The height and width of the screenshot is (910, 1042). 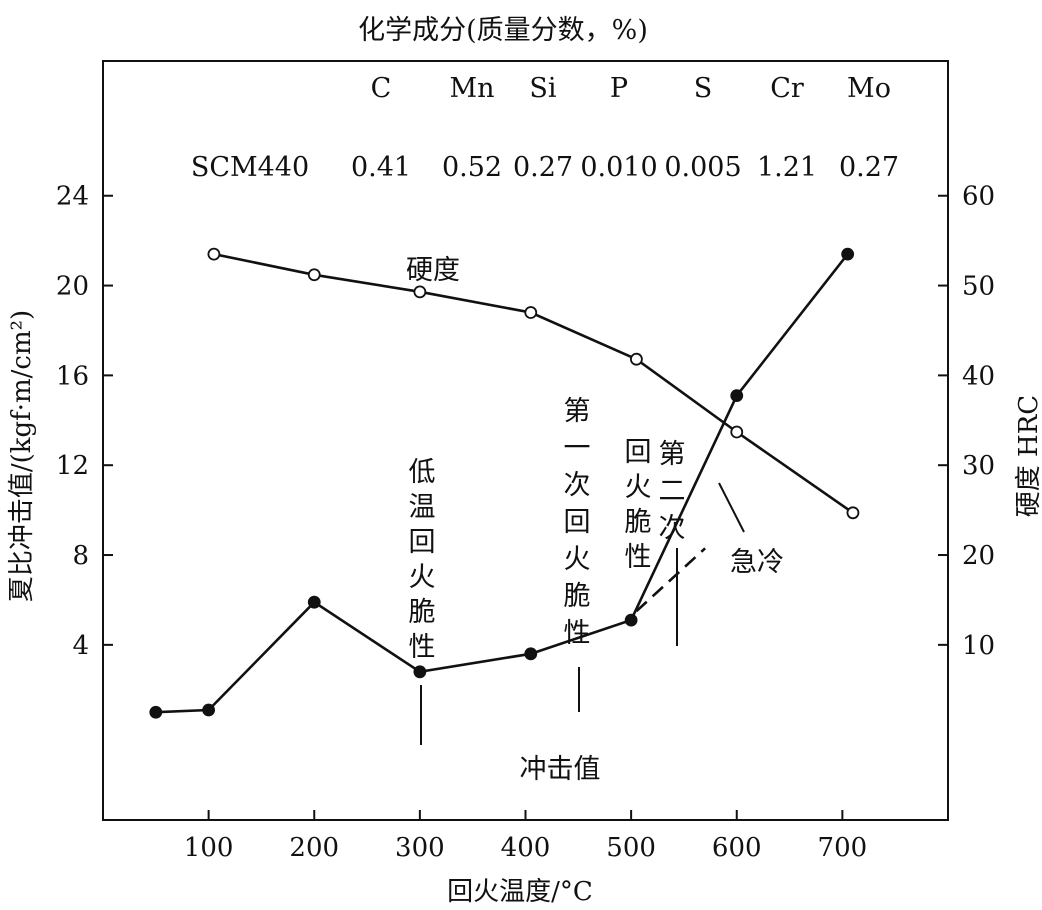 I want to click on composition-grade: SCM440, so click(x=250, y=167).